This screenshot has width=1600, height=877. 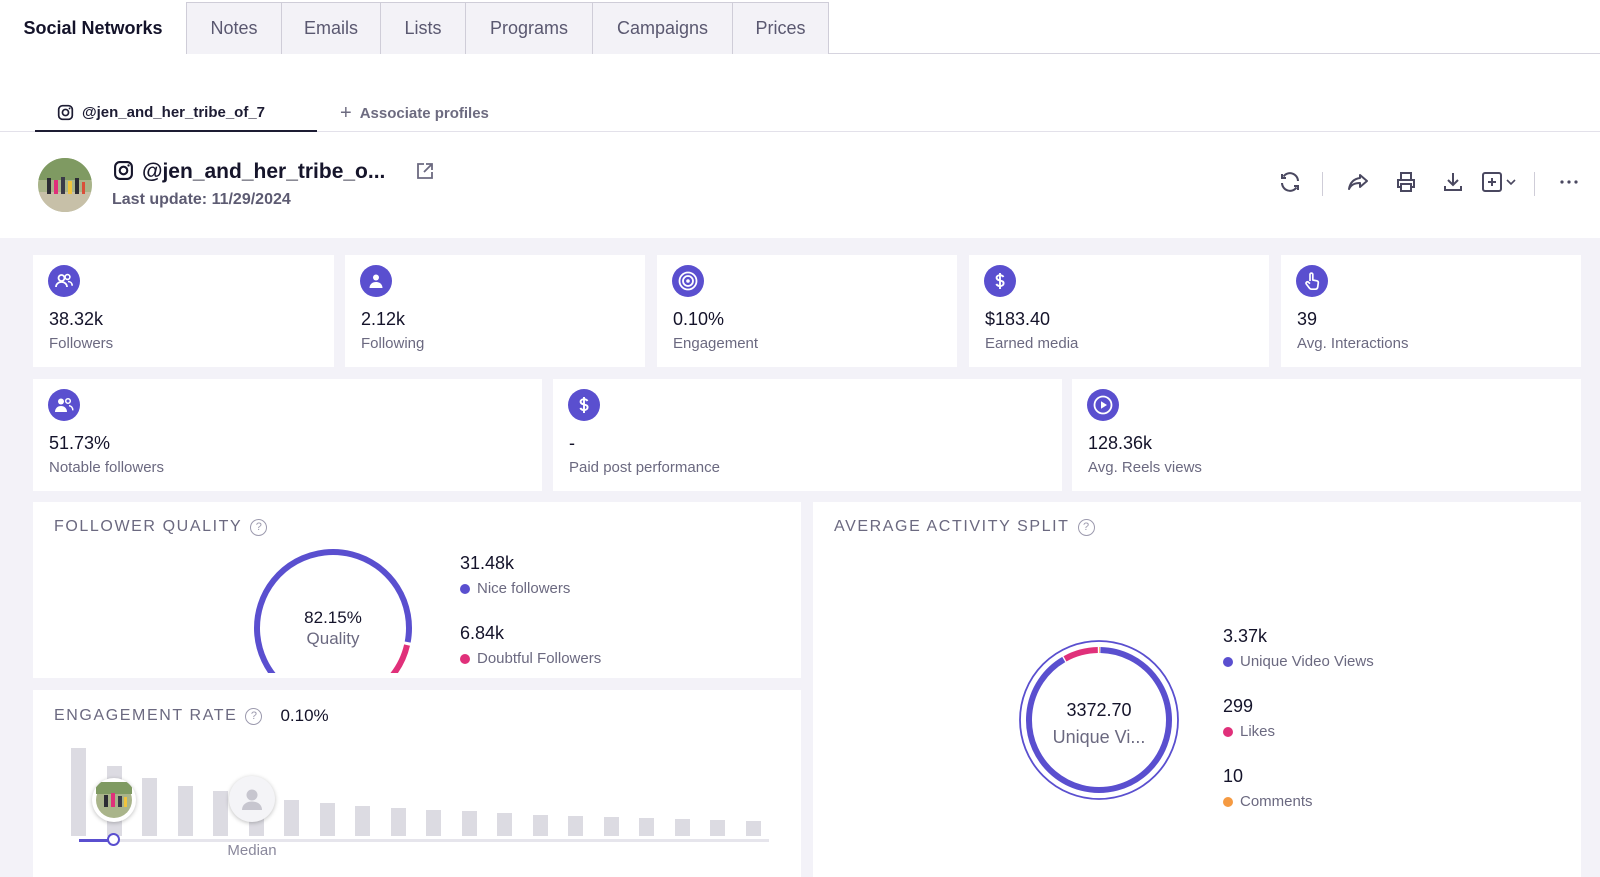 What do you see at coordinates (80, 443) in the screenshot?
I see `notable-followers-value: 51.73%` at bounding box center [80, 443].